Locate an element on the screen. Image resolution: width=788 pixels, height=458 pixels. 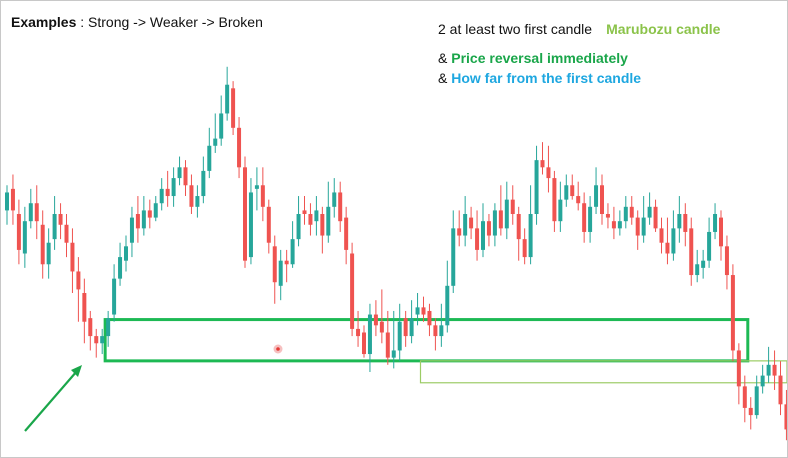
distance-highlight: How far from the first candle is located at coordinates (546, 78).